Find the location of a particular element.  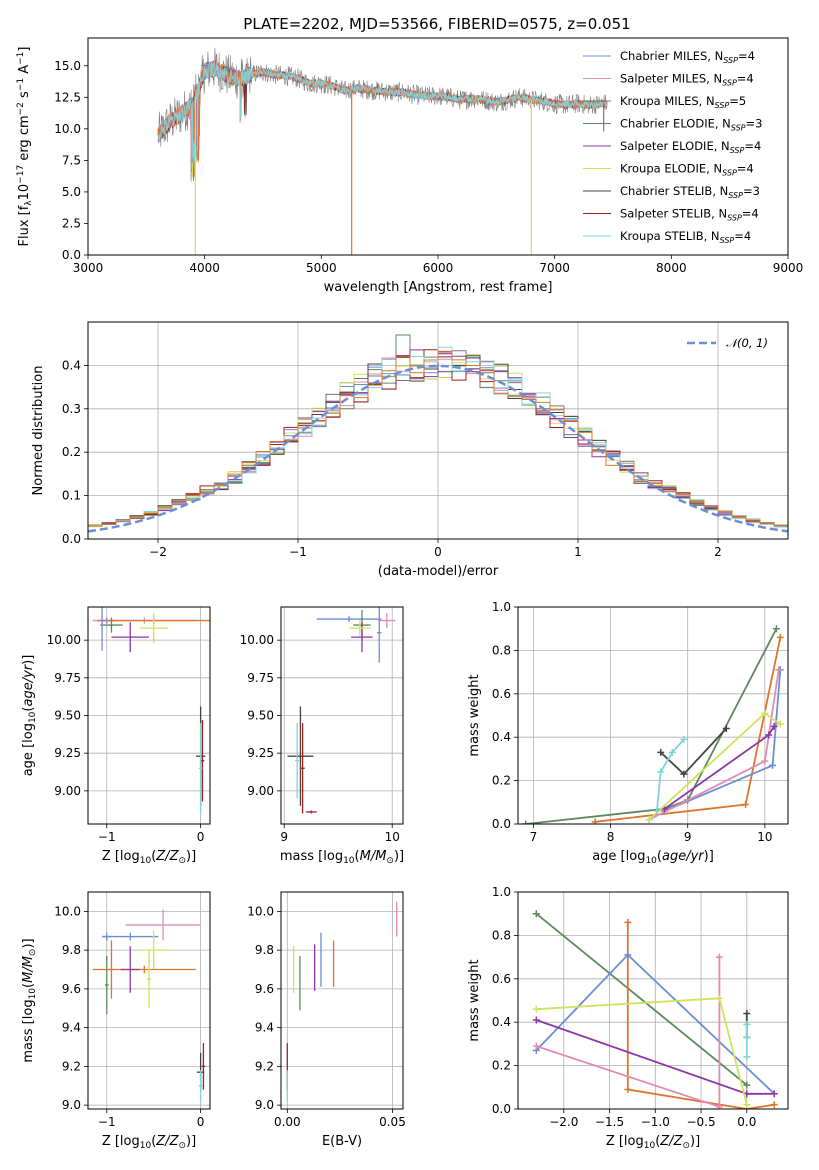

x-axis-label-part: M/M is located at coordinates (373, 856).